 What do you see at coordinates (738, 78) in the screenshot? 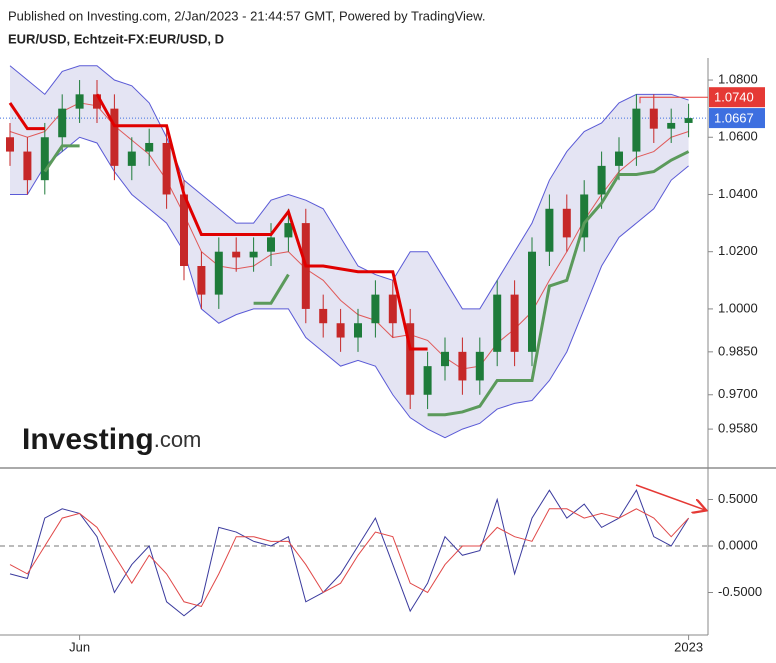
I see `y-tick-label: 1.0800` at bounding box center [738, 78].